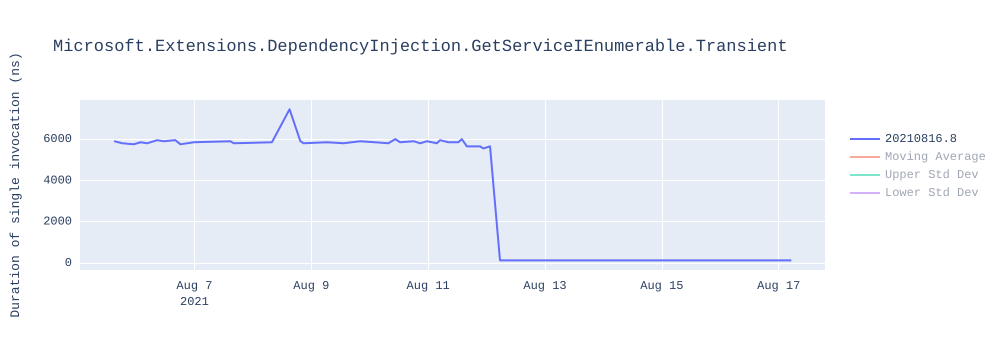  Describe the element at coordinates (545, 286) in the screenshot. I see `x-tick-label: Aug 13` at that location.